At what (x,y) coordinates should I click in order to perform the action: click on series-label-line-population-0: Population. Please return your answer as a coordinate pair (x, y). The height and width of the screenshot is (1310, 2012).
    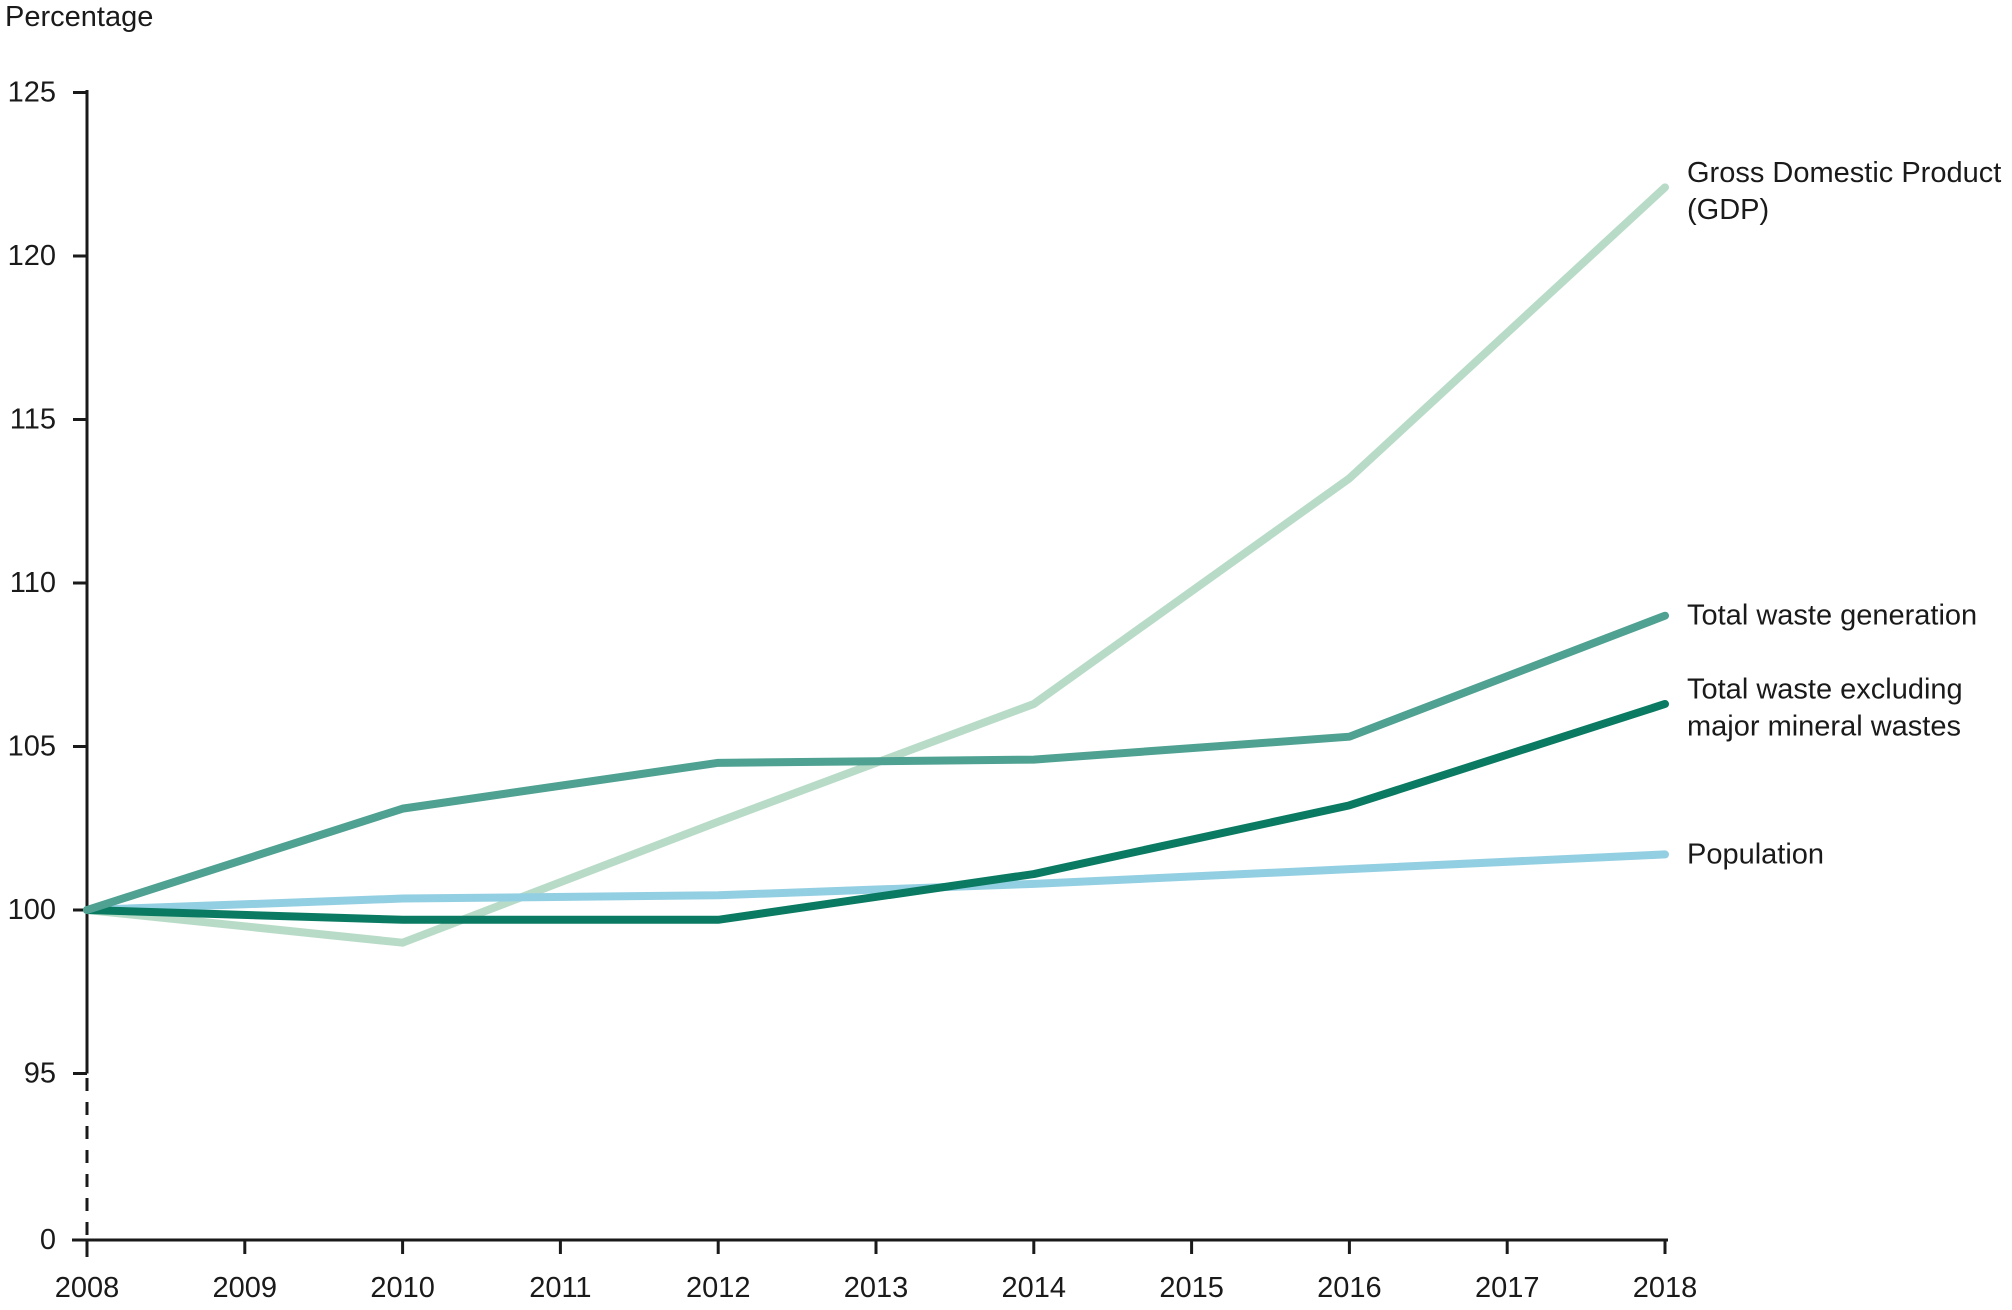
    Looking at the image, I should click on (1755, 854).